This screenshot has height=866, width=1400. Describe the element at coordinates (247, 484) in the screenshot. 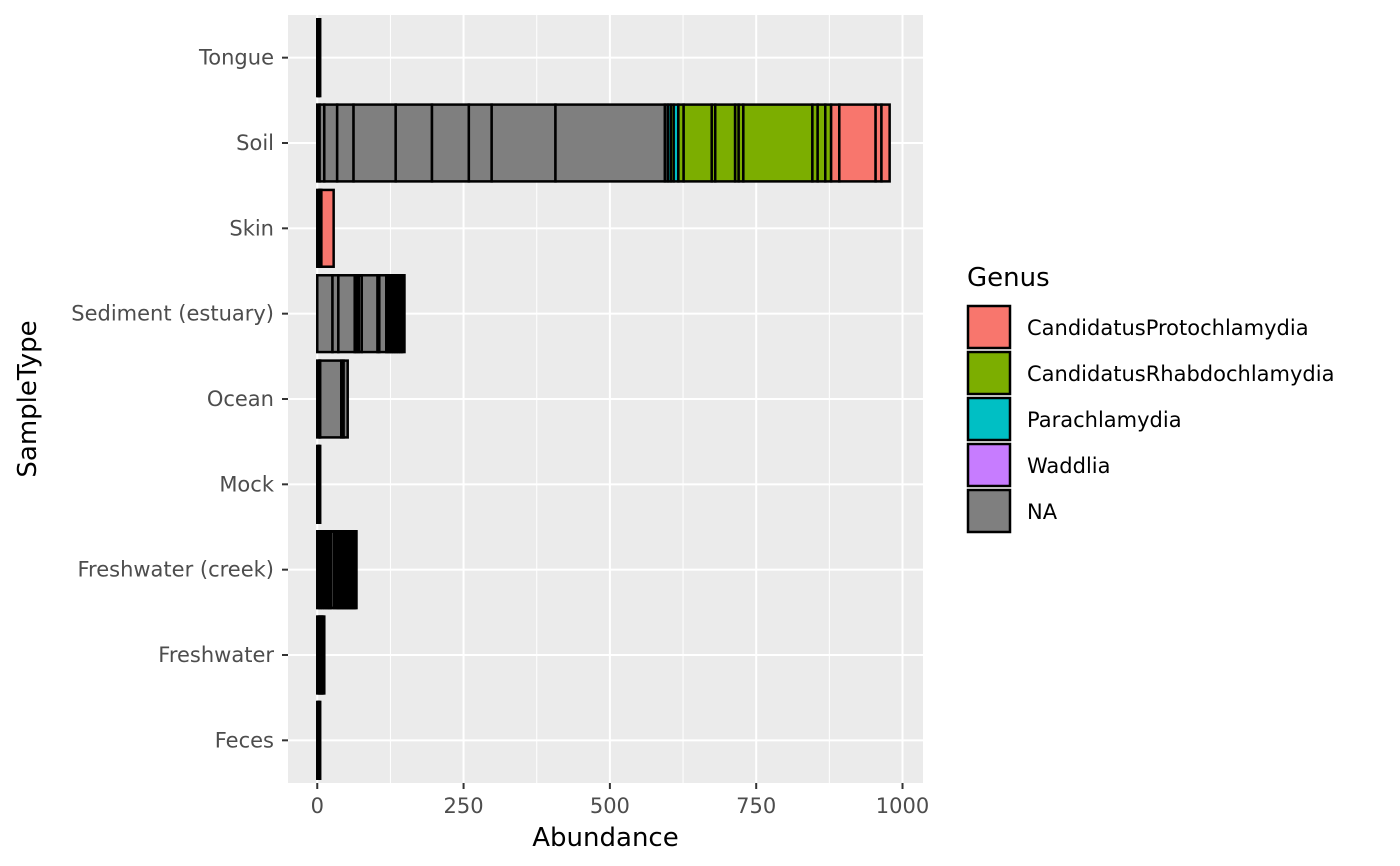

I see `y-tick-label-mock: Mock` at that location.